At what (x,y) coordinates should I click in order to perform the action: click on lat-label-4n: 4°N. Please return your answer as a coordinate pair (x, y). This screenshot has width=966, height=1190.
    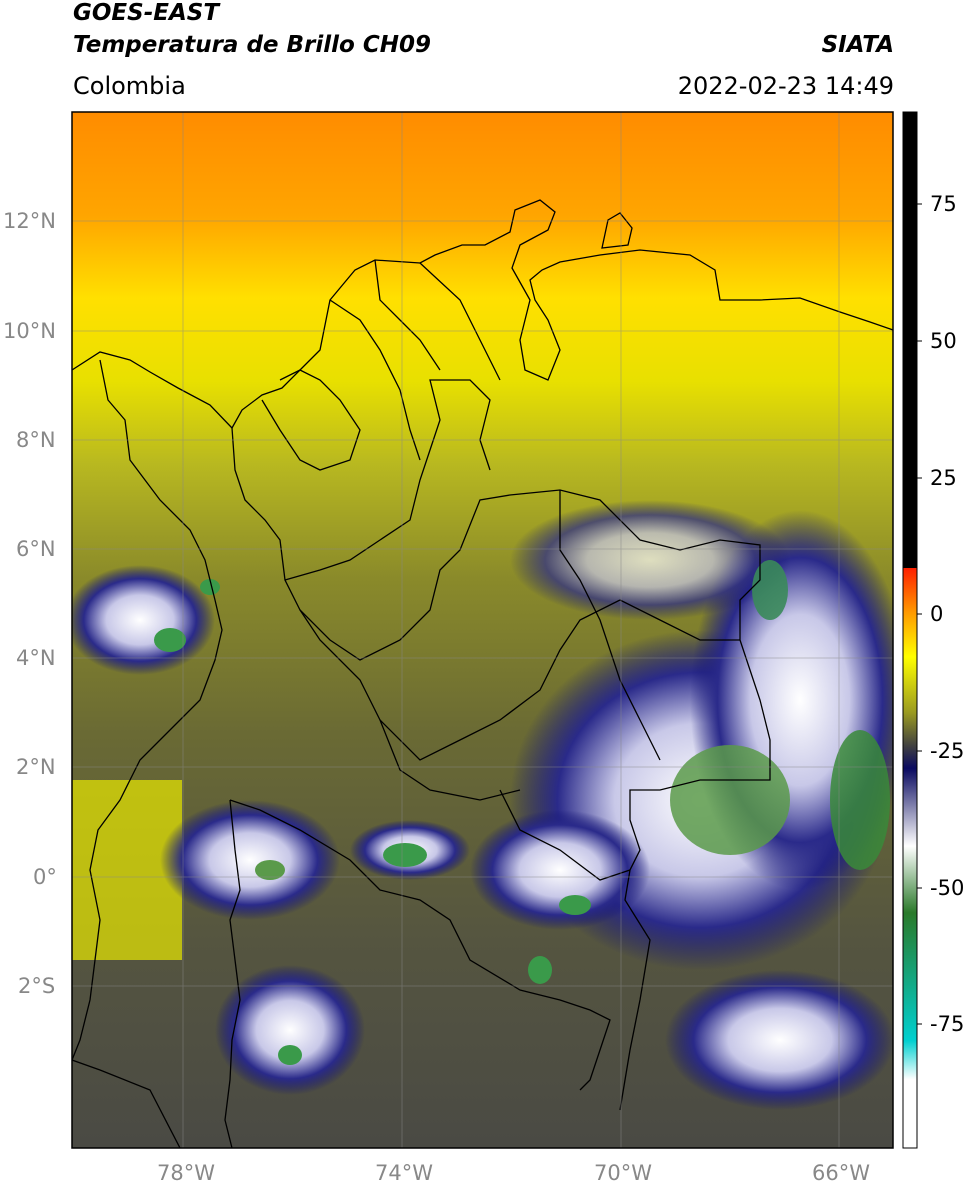
    Looking at the image, I should click on (36, 658).